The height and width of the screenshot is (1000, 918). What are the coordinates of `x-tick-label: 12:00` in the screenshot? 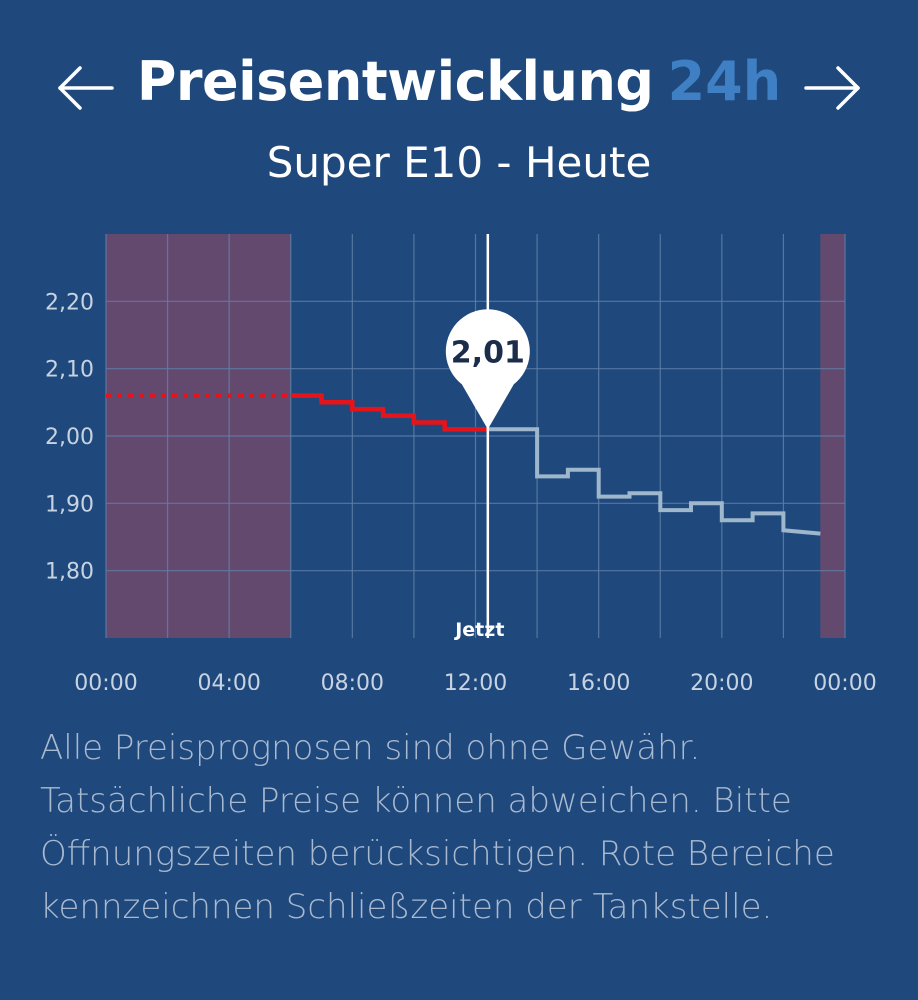 It's located at (475, 680).